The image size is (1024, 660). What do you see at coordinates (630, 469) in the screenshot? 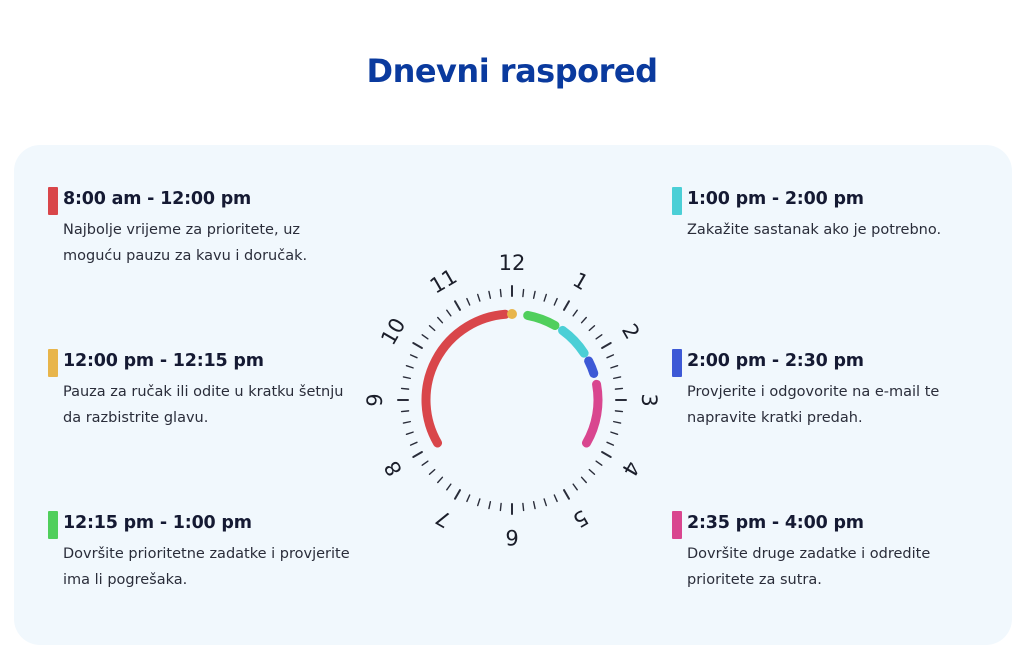
I see `clock-number: 4` at bounding box center [630, 469].